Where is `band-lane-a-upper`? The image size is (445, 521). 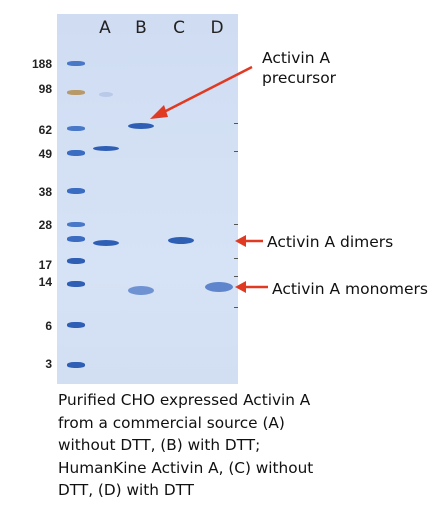 band-lane-a-upper is located at coordinates (106, 148).